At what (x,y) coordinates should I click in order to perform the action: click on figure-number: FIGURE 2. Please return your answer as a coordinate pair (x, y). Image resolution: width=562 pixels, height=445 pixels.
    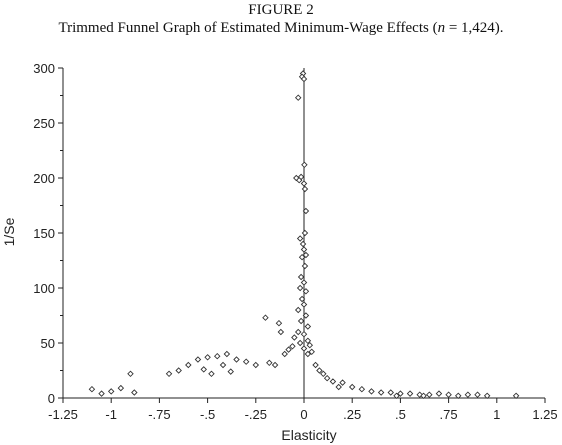
    Looking at the image, I should click on (281, 10).